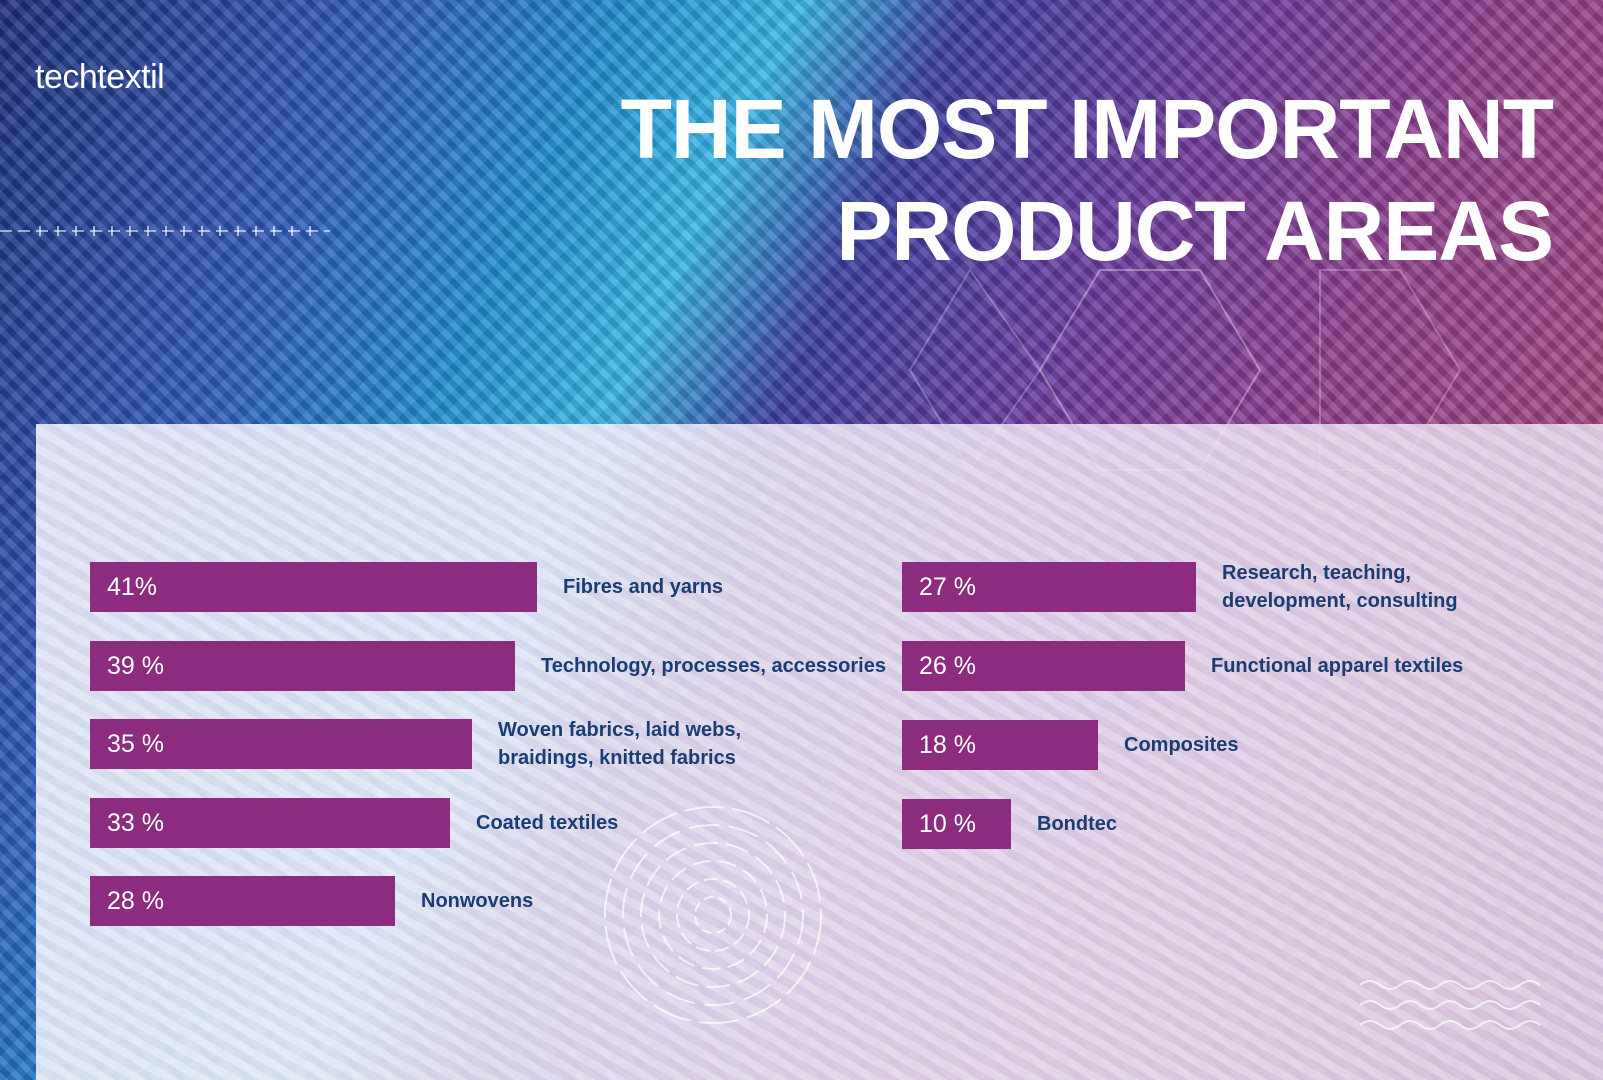 The image size is (1603, 1080). What do you see at coordinates (713, 666) in the screenshot?
I see `bar-category-label: Technology, processes, accessories` at bounding box center [713, 666].